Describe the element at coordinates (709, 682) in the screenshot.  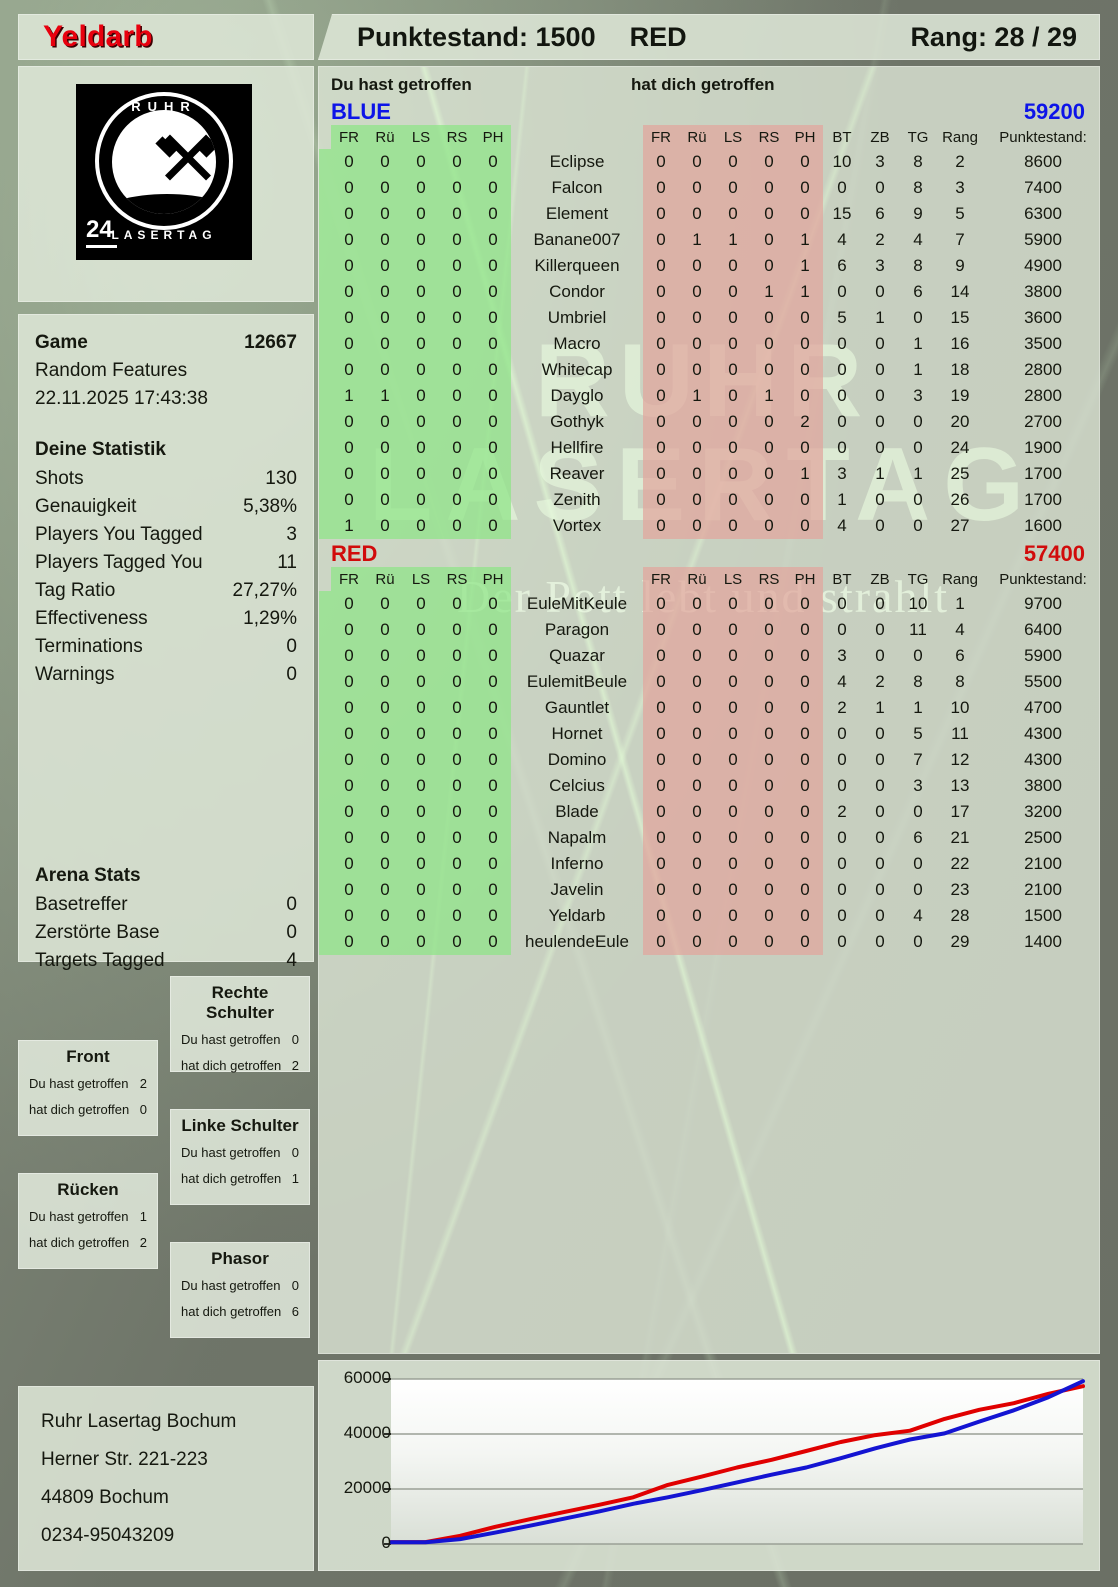
I see `table-row: 0 0 0 0 0 EulemitBeule 0 0 0 0 0 4 2 8 8 5500` at that location.